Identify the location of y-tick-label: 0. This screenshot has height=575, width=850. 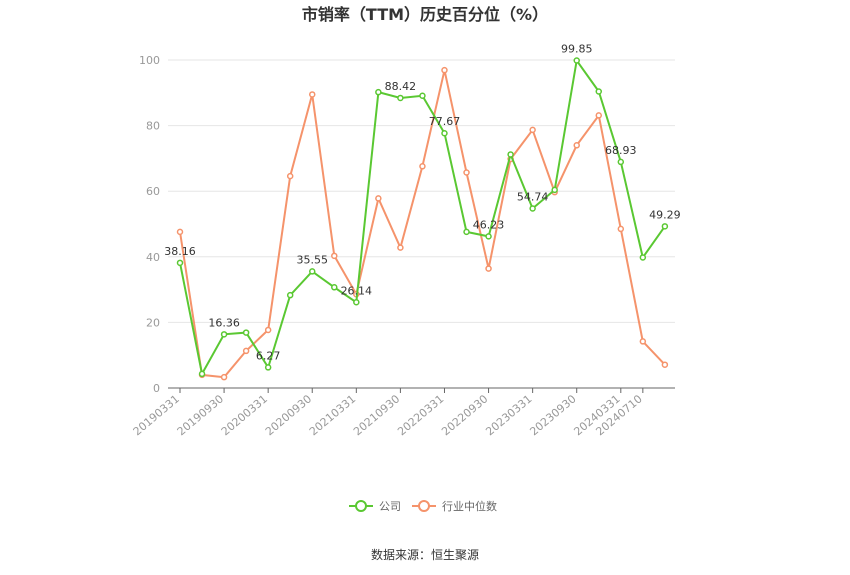
(156, 388).